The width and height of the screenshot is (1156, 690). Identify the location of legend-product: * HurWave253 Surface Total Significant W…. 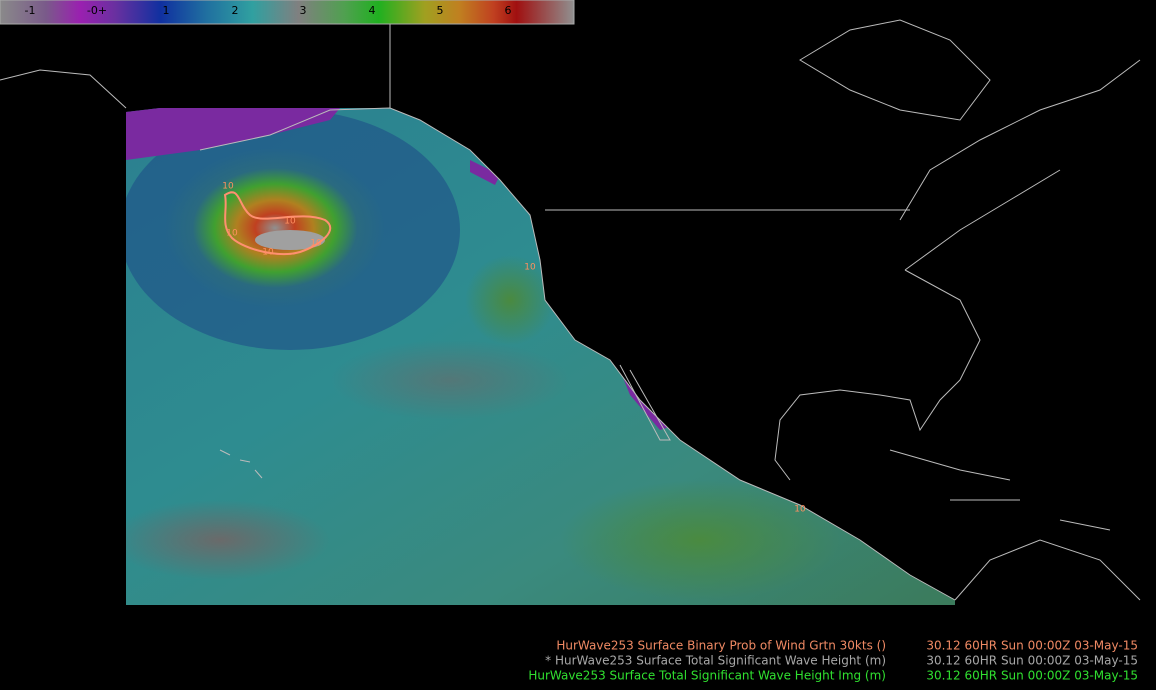
(715, 661).